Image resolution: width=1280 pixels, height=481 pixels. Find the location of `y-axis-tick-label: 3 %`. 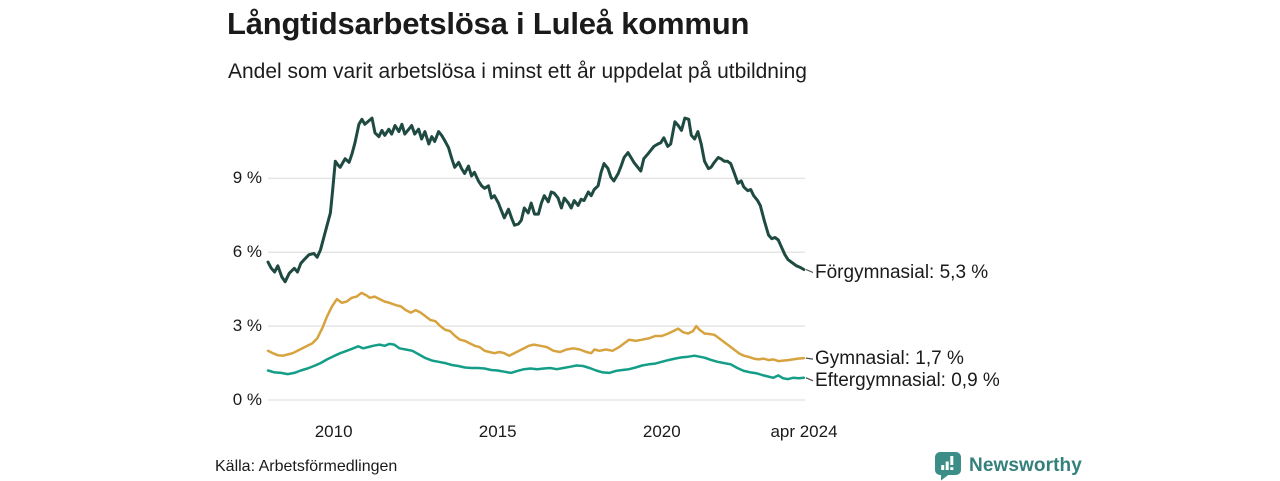

y-axis-tick-label: 3 % is located at coordinates (247, 326).